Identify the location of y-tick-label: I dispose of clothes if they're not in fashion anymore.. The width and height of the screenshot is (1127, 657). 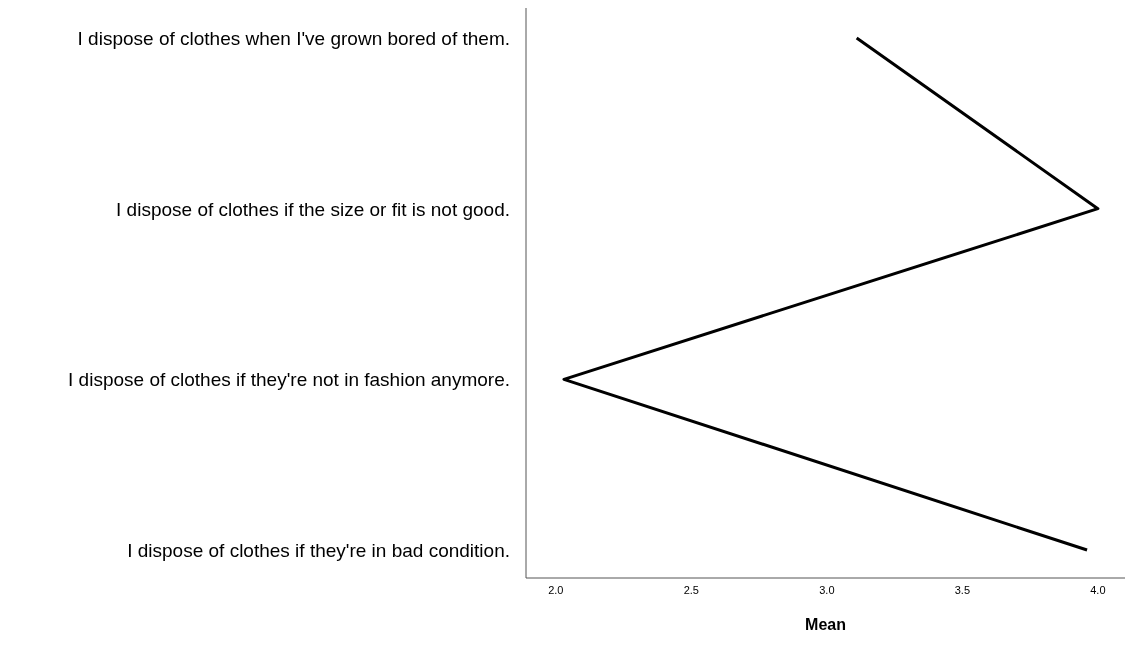
(289, 379).